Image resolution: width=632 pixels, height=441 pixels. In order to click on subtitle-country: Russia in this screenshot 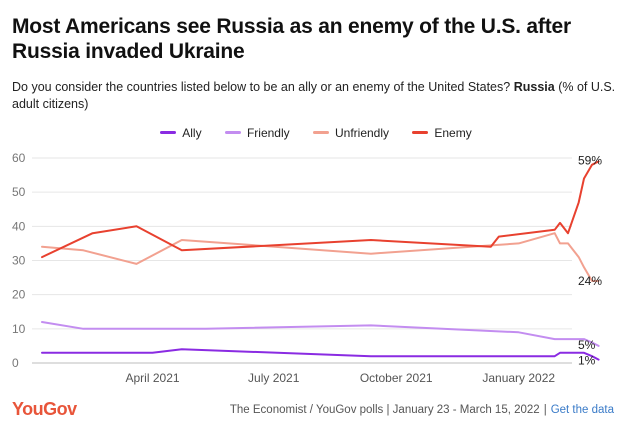, I will do `click(534, 87)`.